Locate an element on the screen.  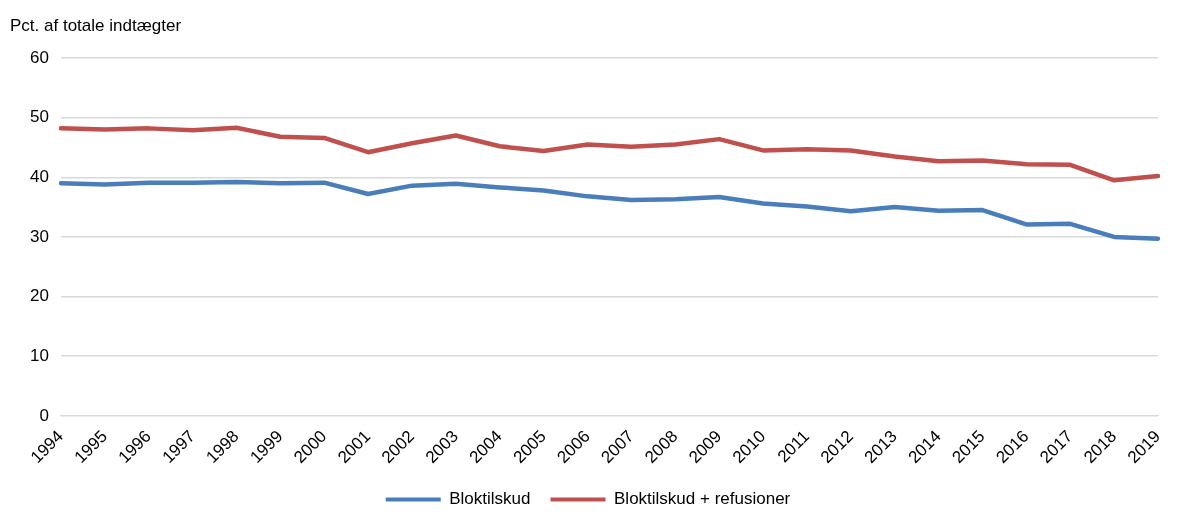
y-axis-title: Pct. af totale indtægter is located at coordinates (96, 26).